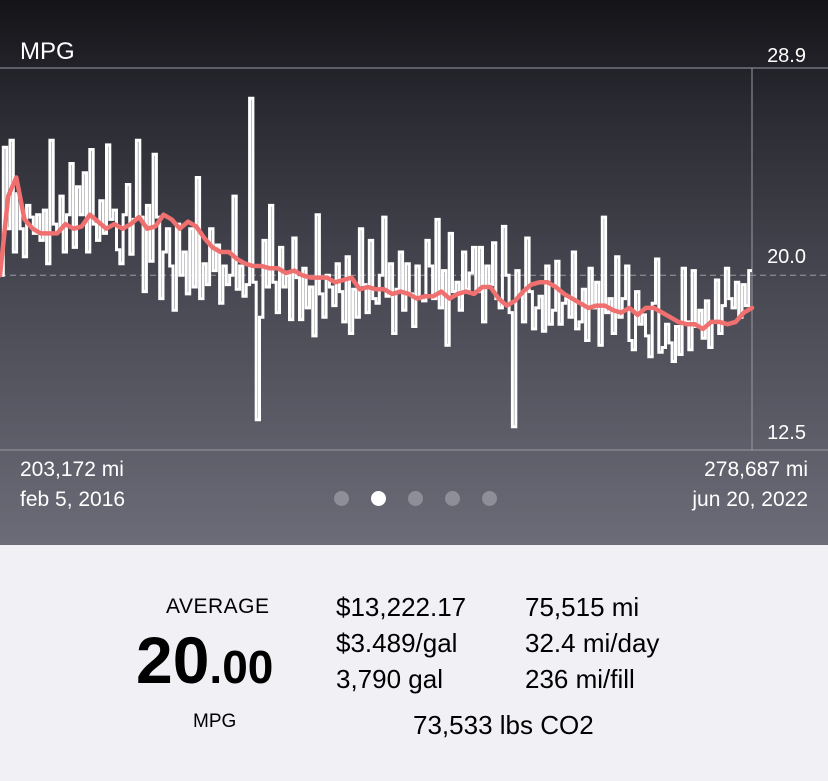 This screenshot has width=828, height=781. What do you see at coordinates (786, 257) in the screenshot?
I see `y-tick-mid: 20.0` at bounding box center [786, 257].